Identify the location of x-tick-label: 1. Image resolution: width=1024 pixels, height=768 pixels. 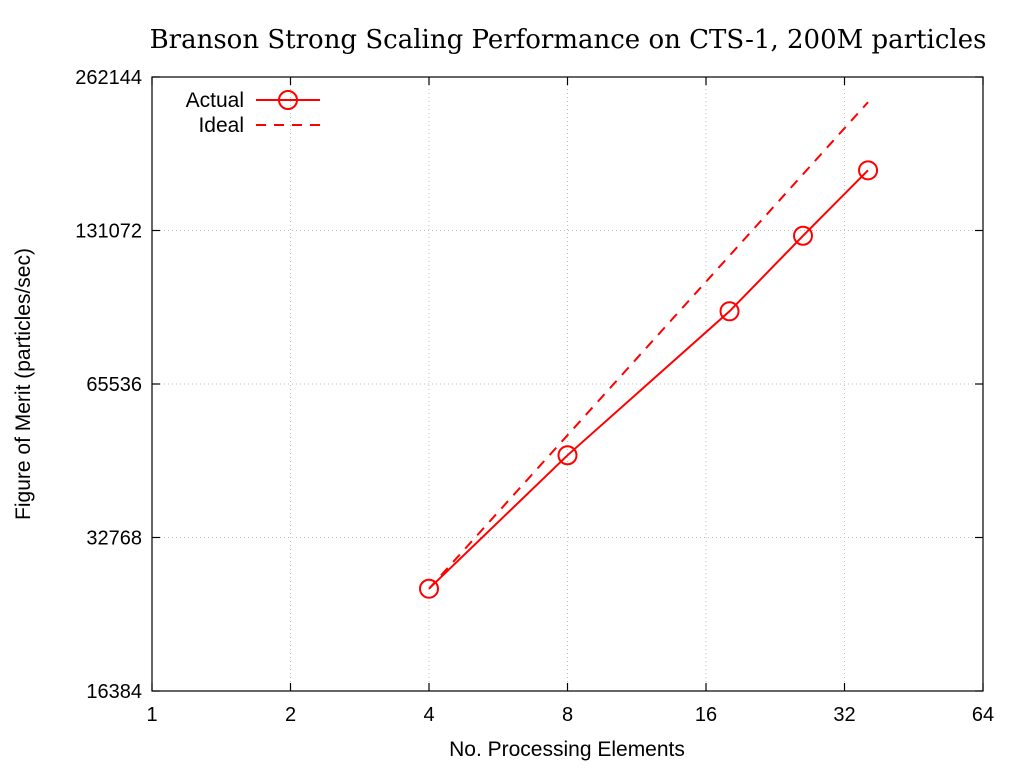
(151, 715).